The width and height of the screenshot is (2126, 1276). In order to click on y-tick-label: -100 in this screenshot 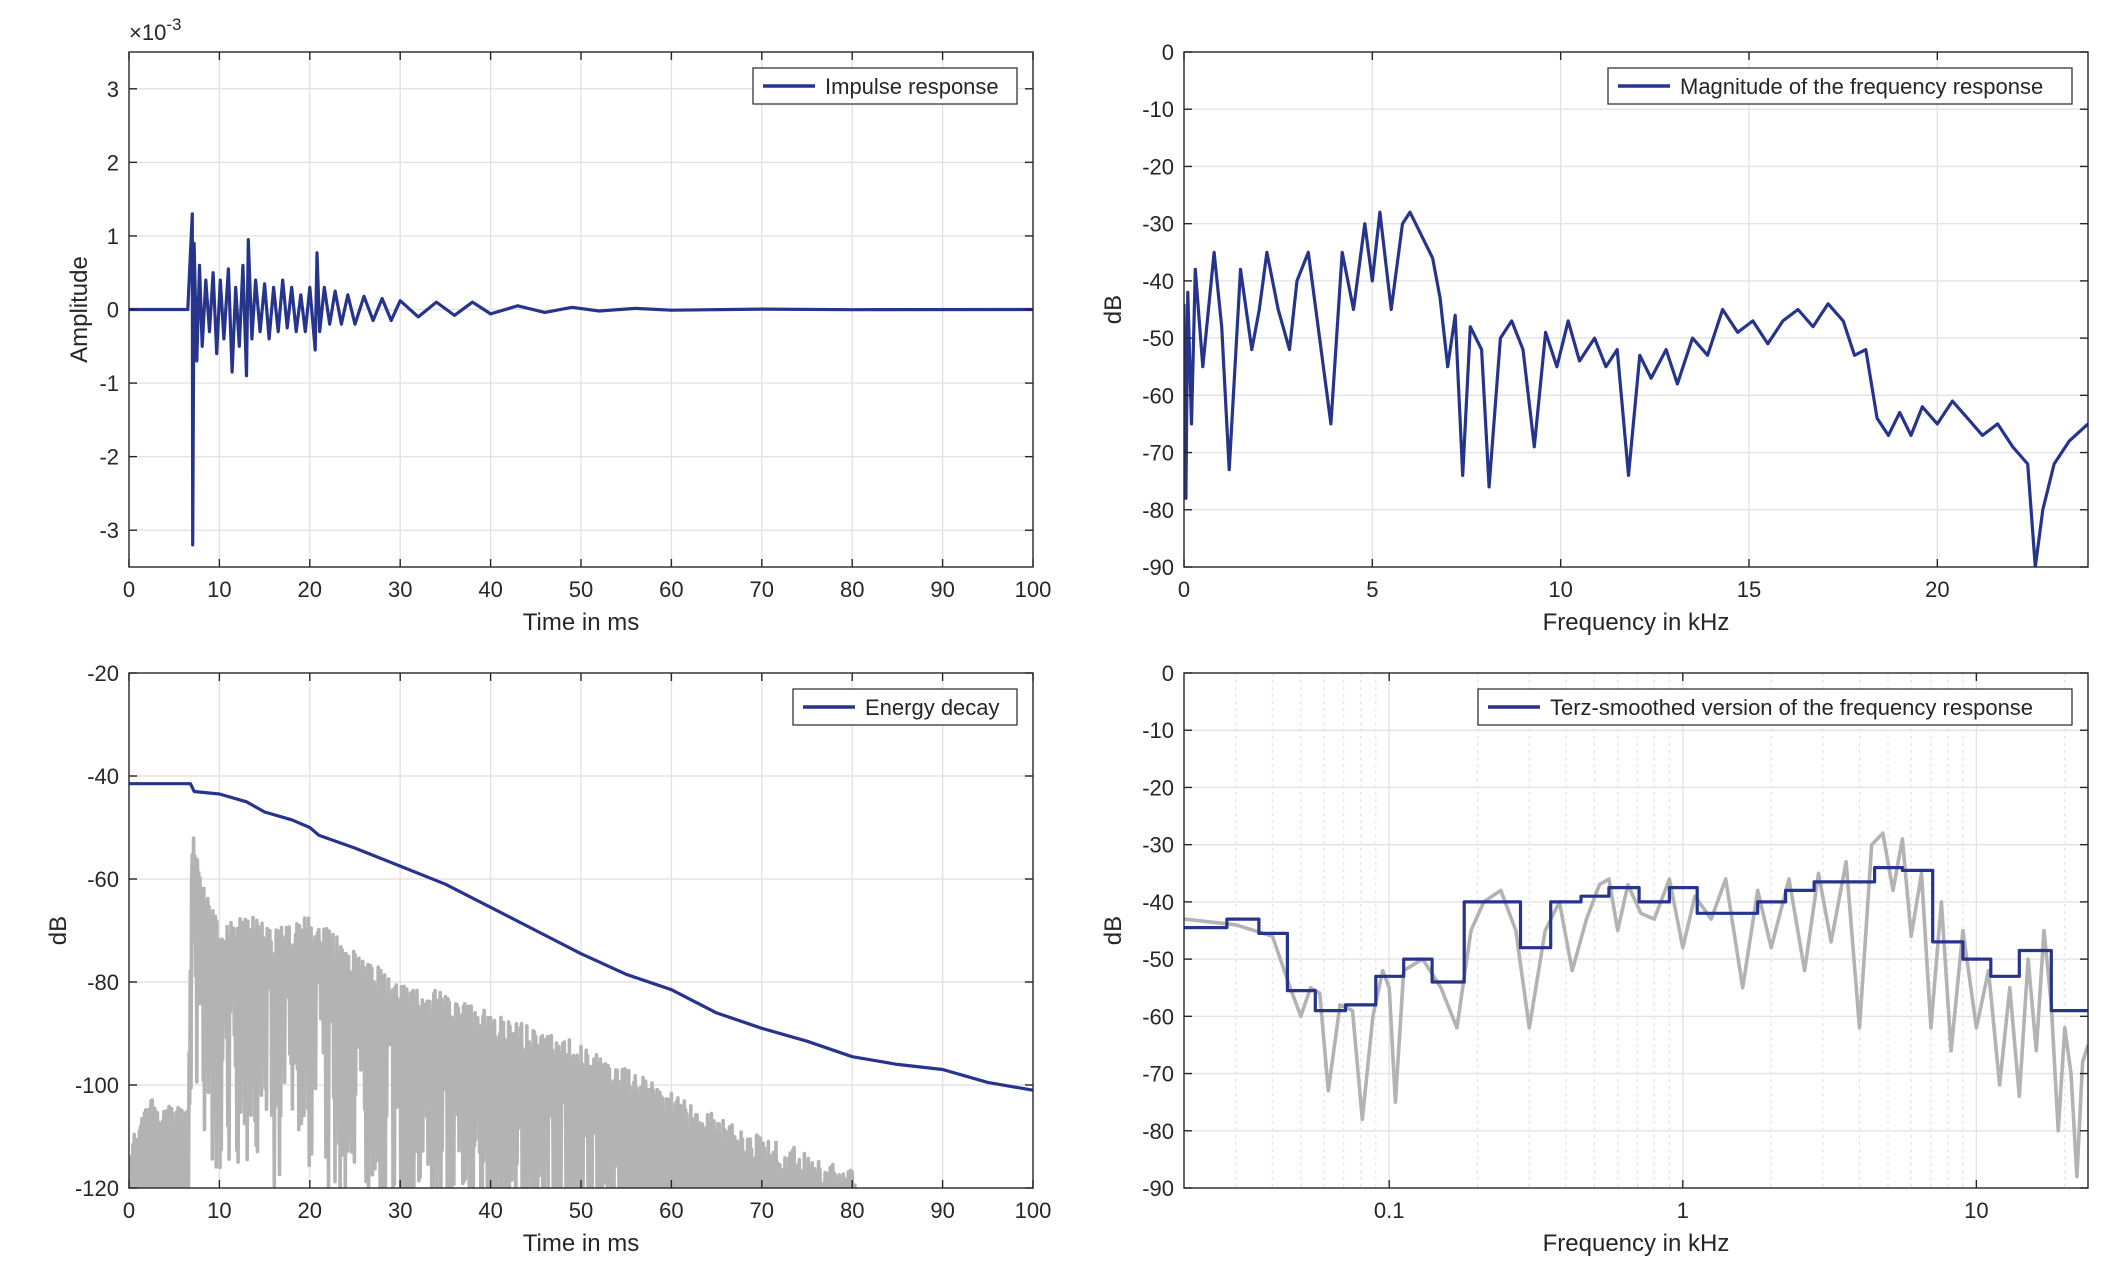, I will do `click(97, 1085)`.